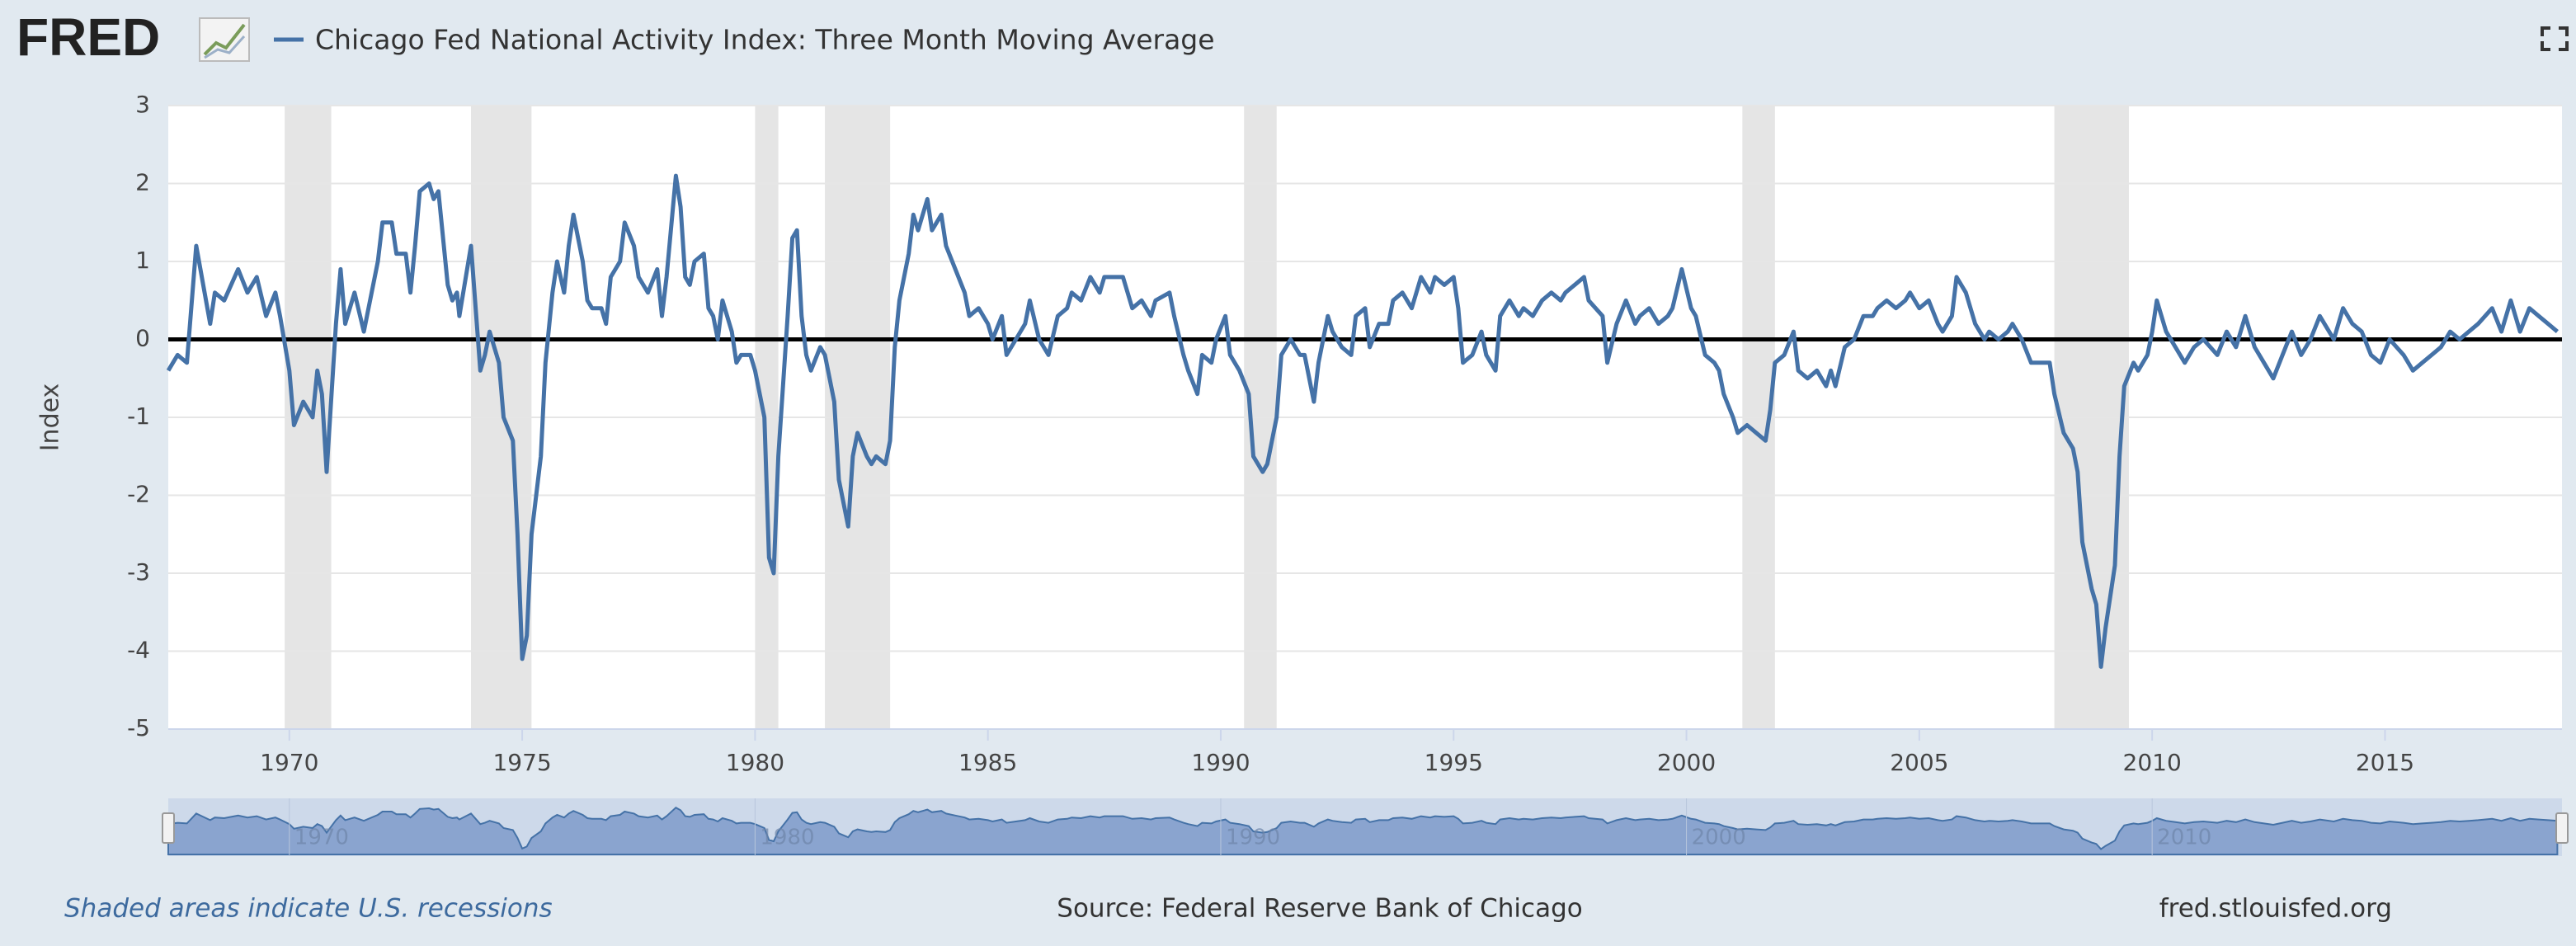 The image size is (2576, 946). Describe the element at coordinates (142, 338) in the screenshot. I see `y-tick-label: 0` at that location.